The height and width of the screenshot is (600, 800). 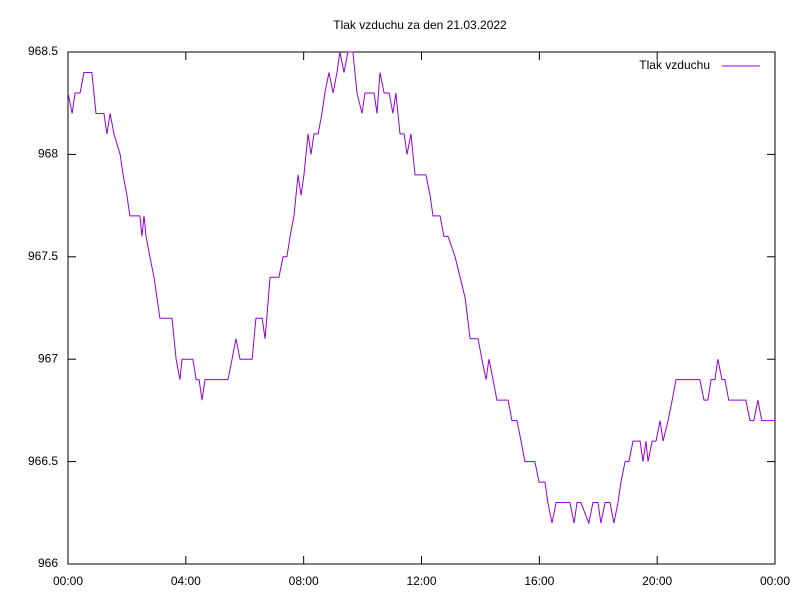 What do you see at coordinates (539, 581) in the screenshot?
I see `x-tick-label: 16:00` at bounding box center [539, 581].